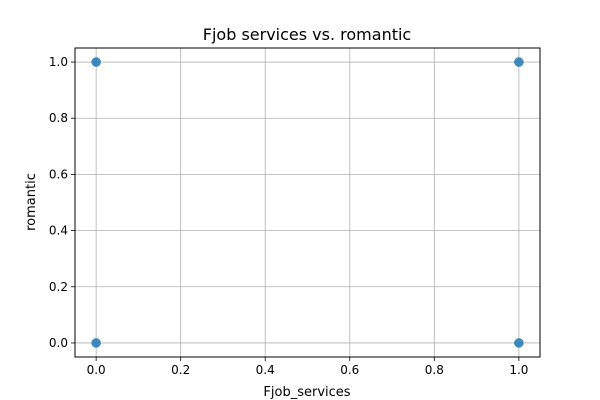 The width and height of the screenshot is (600, 400). What do you see at coordinates (58, 174) in the screenshot?
I see `y-tick-label: 0.6` at bounding box center [58, 174].